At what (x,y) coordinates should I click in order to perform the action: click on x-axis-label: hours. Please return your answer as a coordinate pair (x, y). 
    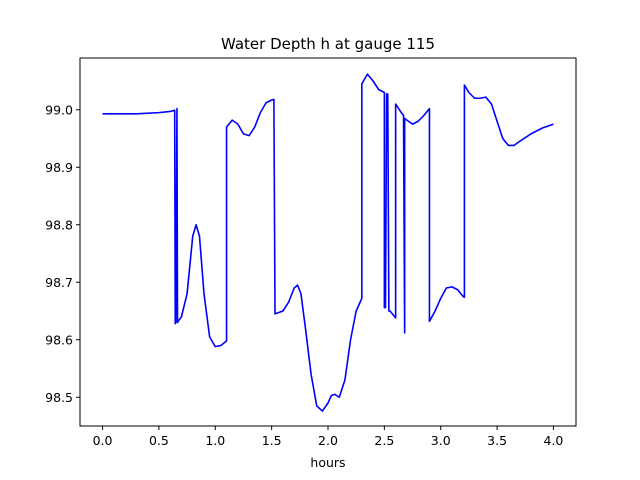
    Looking at the image, I should click on (327, 462).